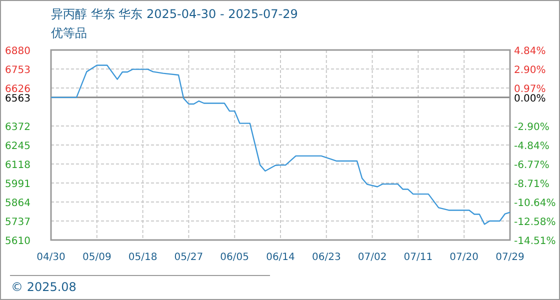  I want to click on x-tick-label: 05/09, so click(97, 257).